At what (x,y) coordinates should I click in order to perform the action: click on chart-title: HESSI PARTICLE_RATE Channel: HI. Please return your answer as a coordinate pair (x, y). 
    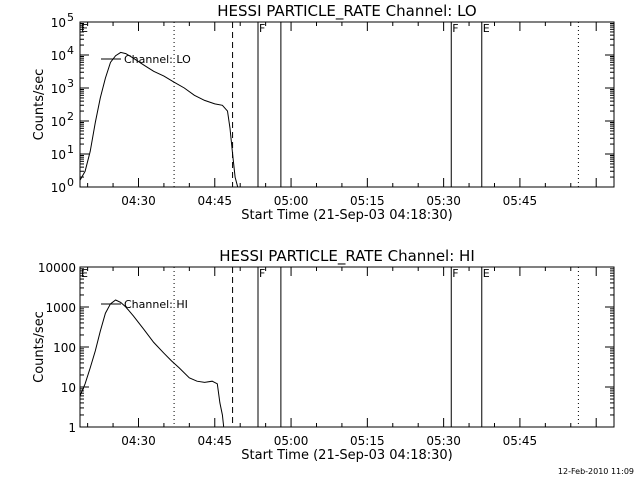
    Looking at the image, I should click on (347, 256).